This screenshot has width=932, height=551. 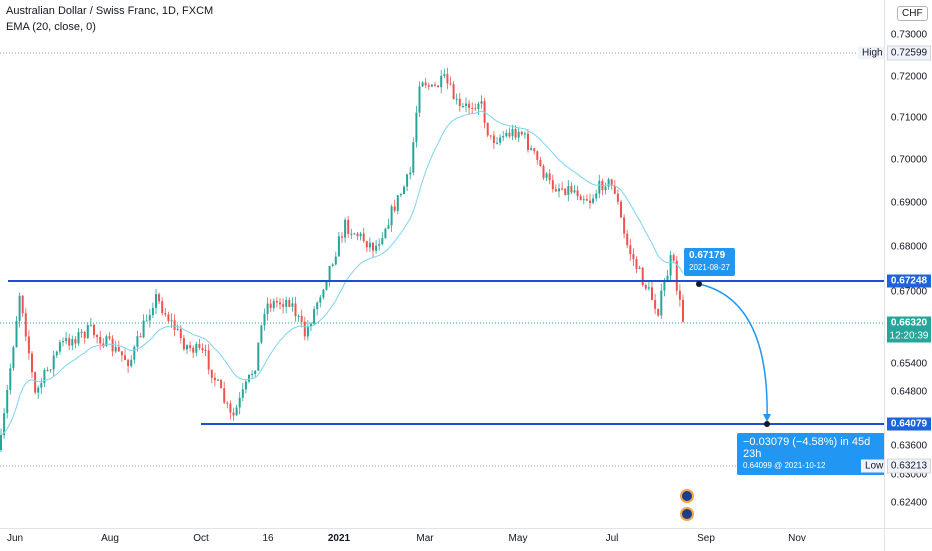 What do you see at coordinates (909, 475) in the screenshot?
I see `price-tick-label: 0.63000` at bounding box center [909, 475].